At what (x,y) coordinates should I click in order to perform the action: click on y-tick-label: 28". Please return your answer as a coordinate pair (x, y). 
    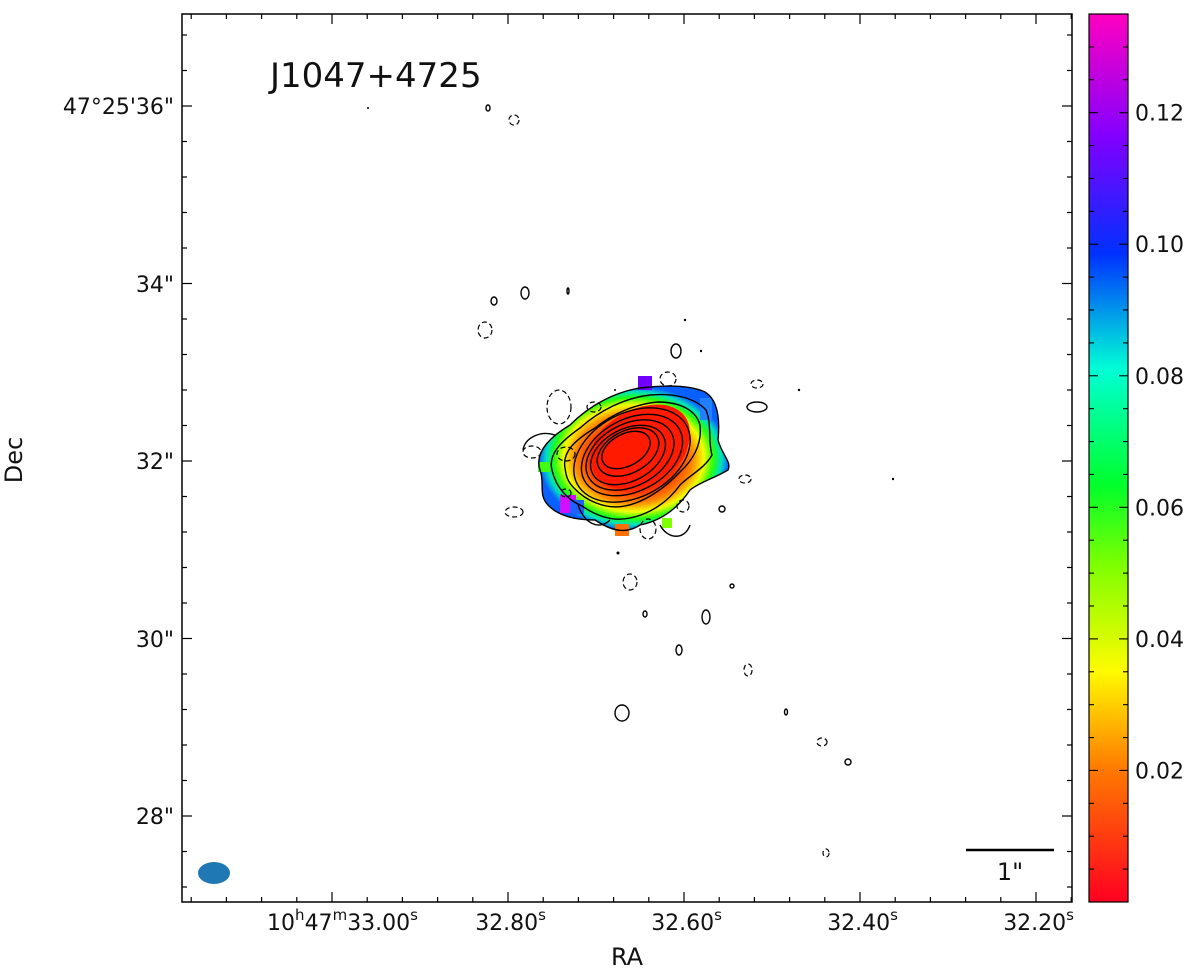
    Looking at the image, I should click on (155, 817).